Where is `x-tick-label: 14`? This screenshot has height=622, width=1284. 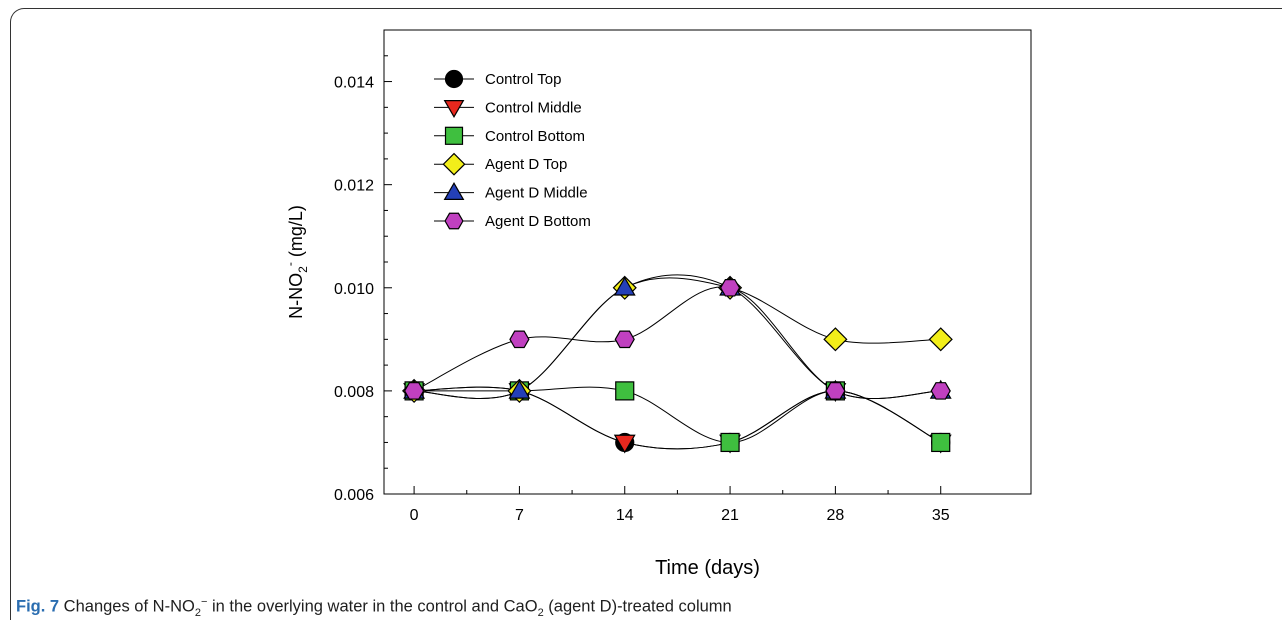 x-tick-label: 14 is located at coordinates (625, 515).